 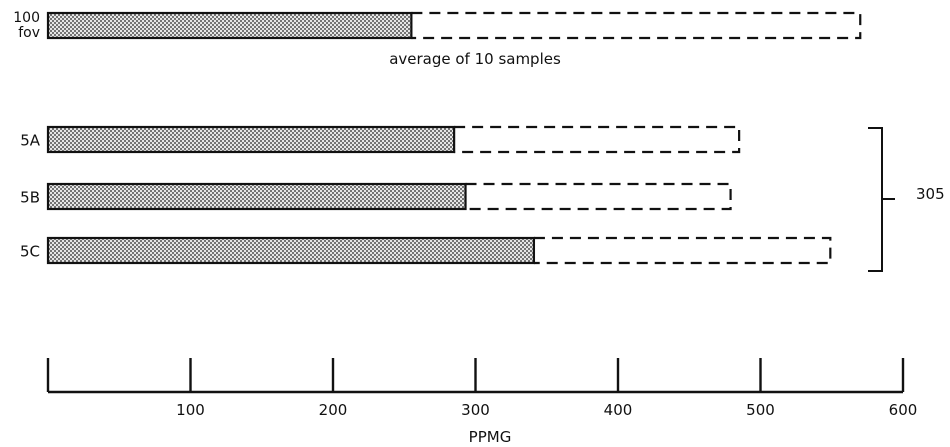 I want to click on bracket-group: 305, so click(x=906, y=199).